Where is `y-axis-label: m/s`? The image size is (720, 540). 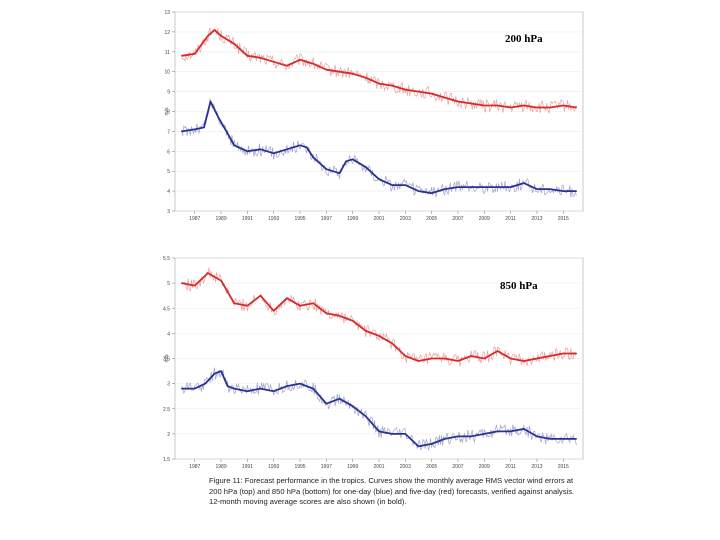 y-axis-label: m/s is located at coordinates (167, 111).